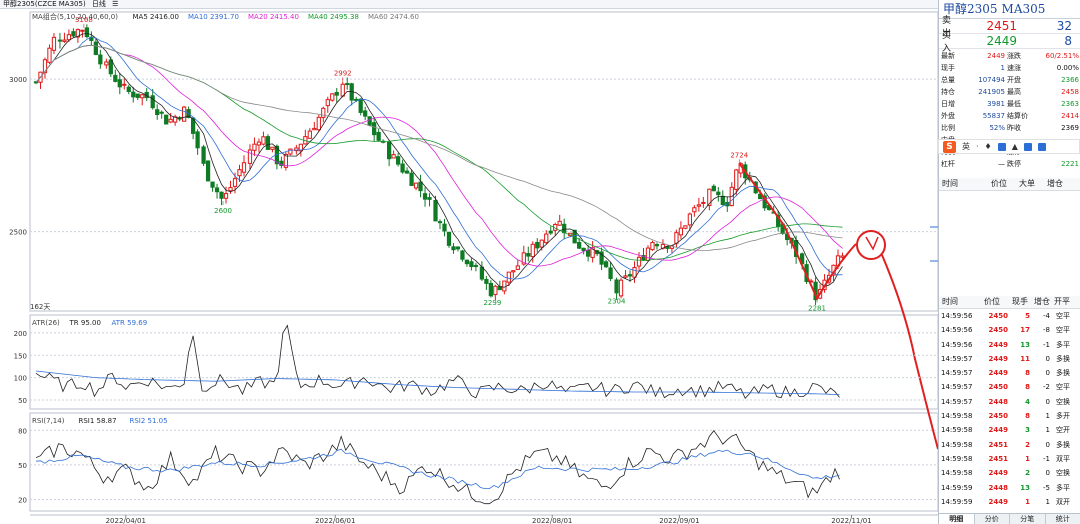 This screenshot has width=1080, height=524. I want to click on atr-line, so click(437, 382).